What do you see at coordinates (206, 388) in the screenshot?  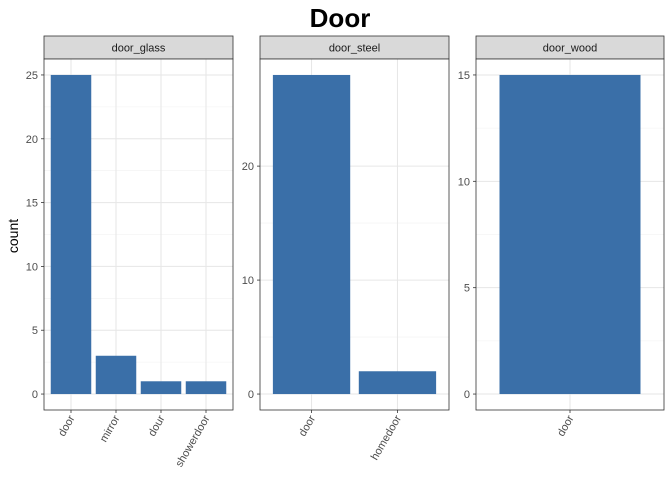 I see `bar-showerdoor` at bounding box center [206, 388].